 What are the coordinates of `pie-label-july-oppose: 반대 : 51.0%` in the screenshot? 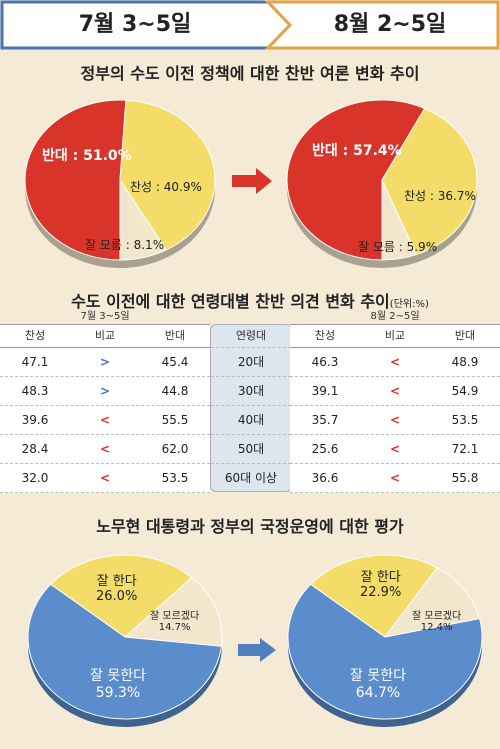 It's located at (87, 156).